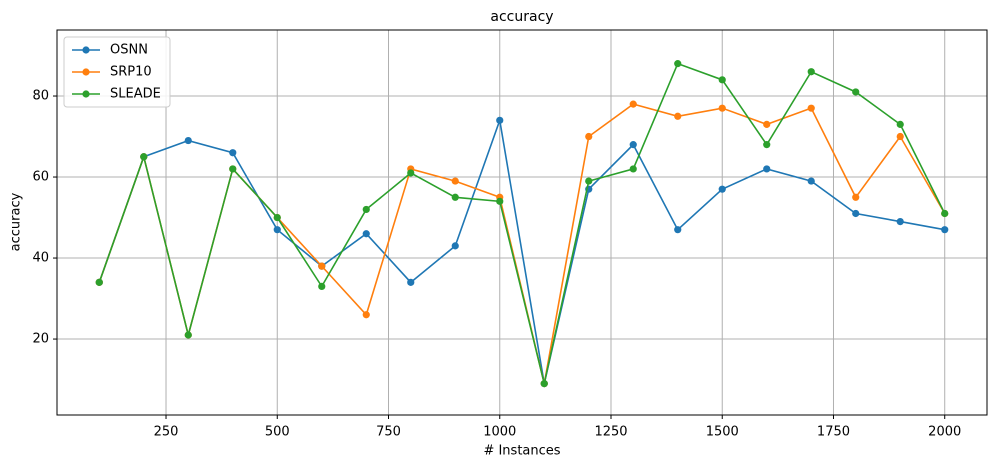 The width and height of the screenshot is (997, 473). I want to click on legend-label: SLEADE, so click(135, 94).